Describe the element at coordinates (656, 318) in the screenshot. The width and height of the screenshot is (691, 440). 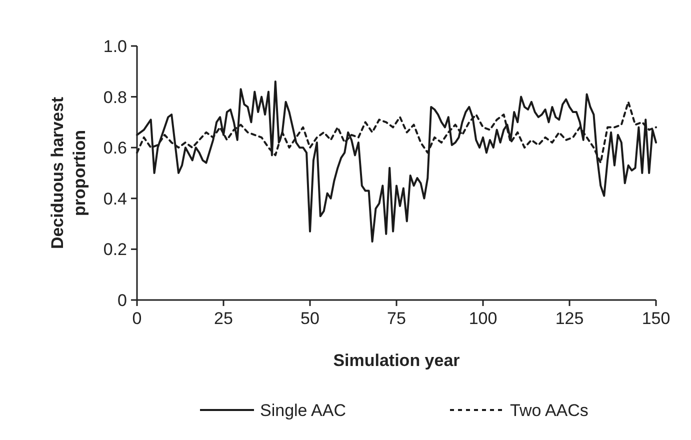
I see `x-tick-label: 150` at that location.